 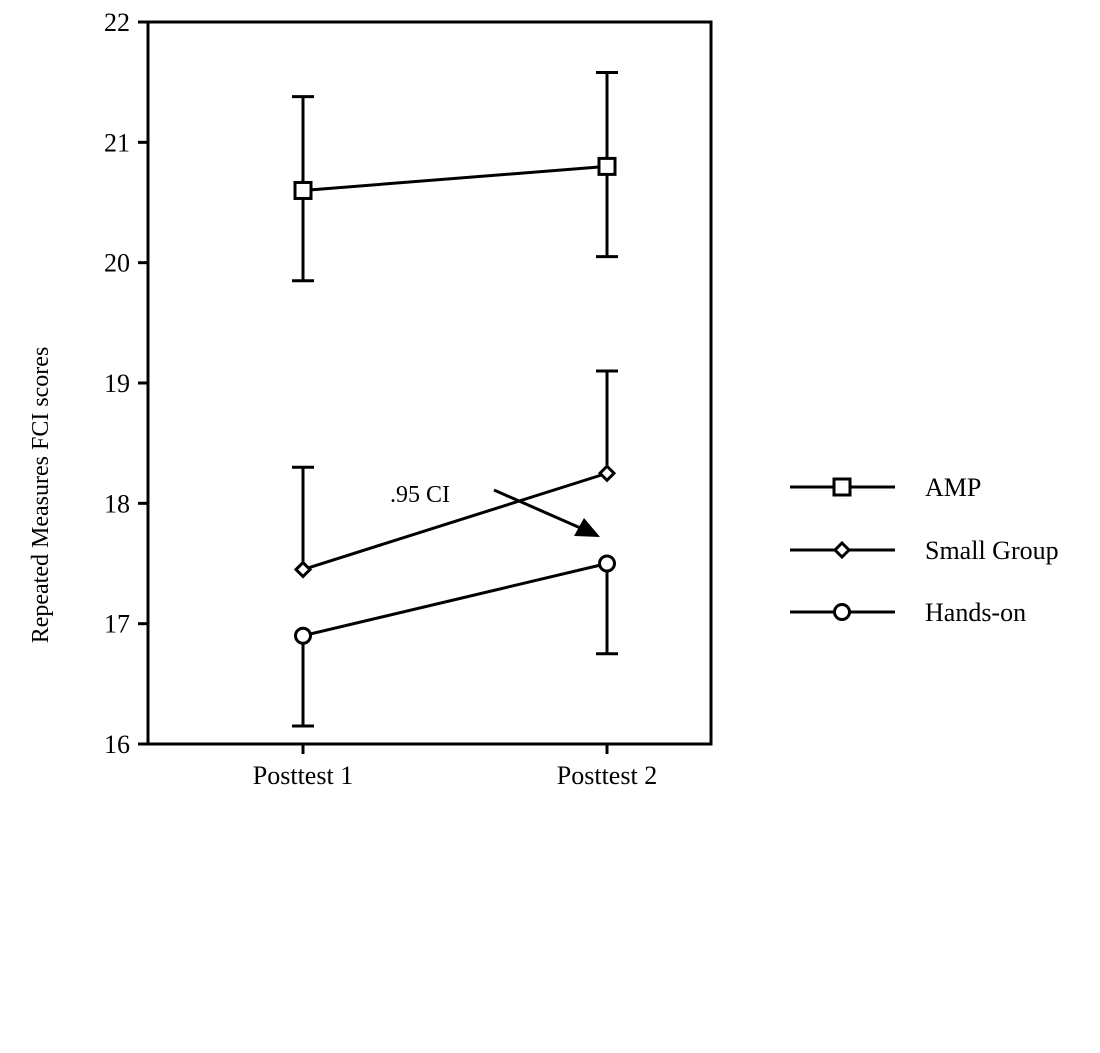 I want to click on x-tick-label: Posttest 1, so click(x=303, y=775).